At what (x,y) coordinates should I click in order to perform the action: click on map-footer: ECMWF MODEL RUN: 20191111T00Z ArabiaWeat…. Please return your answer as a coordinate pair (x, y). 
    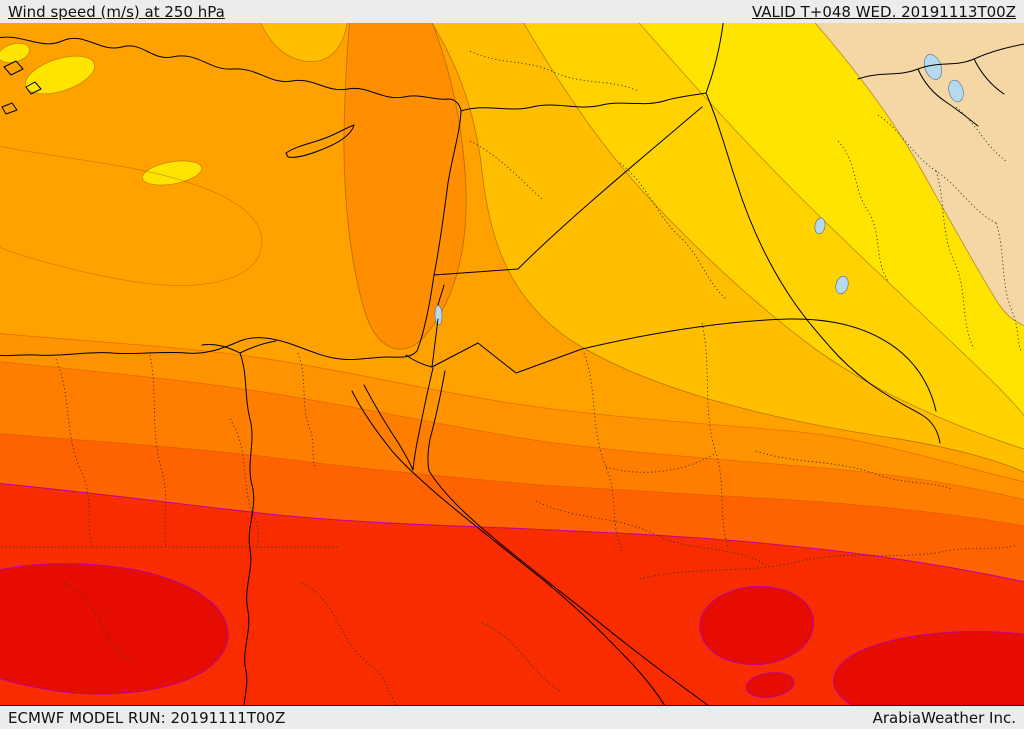
    Looking at the image, I should click on (512, 717).